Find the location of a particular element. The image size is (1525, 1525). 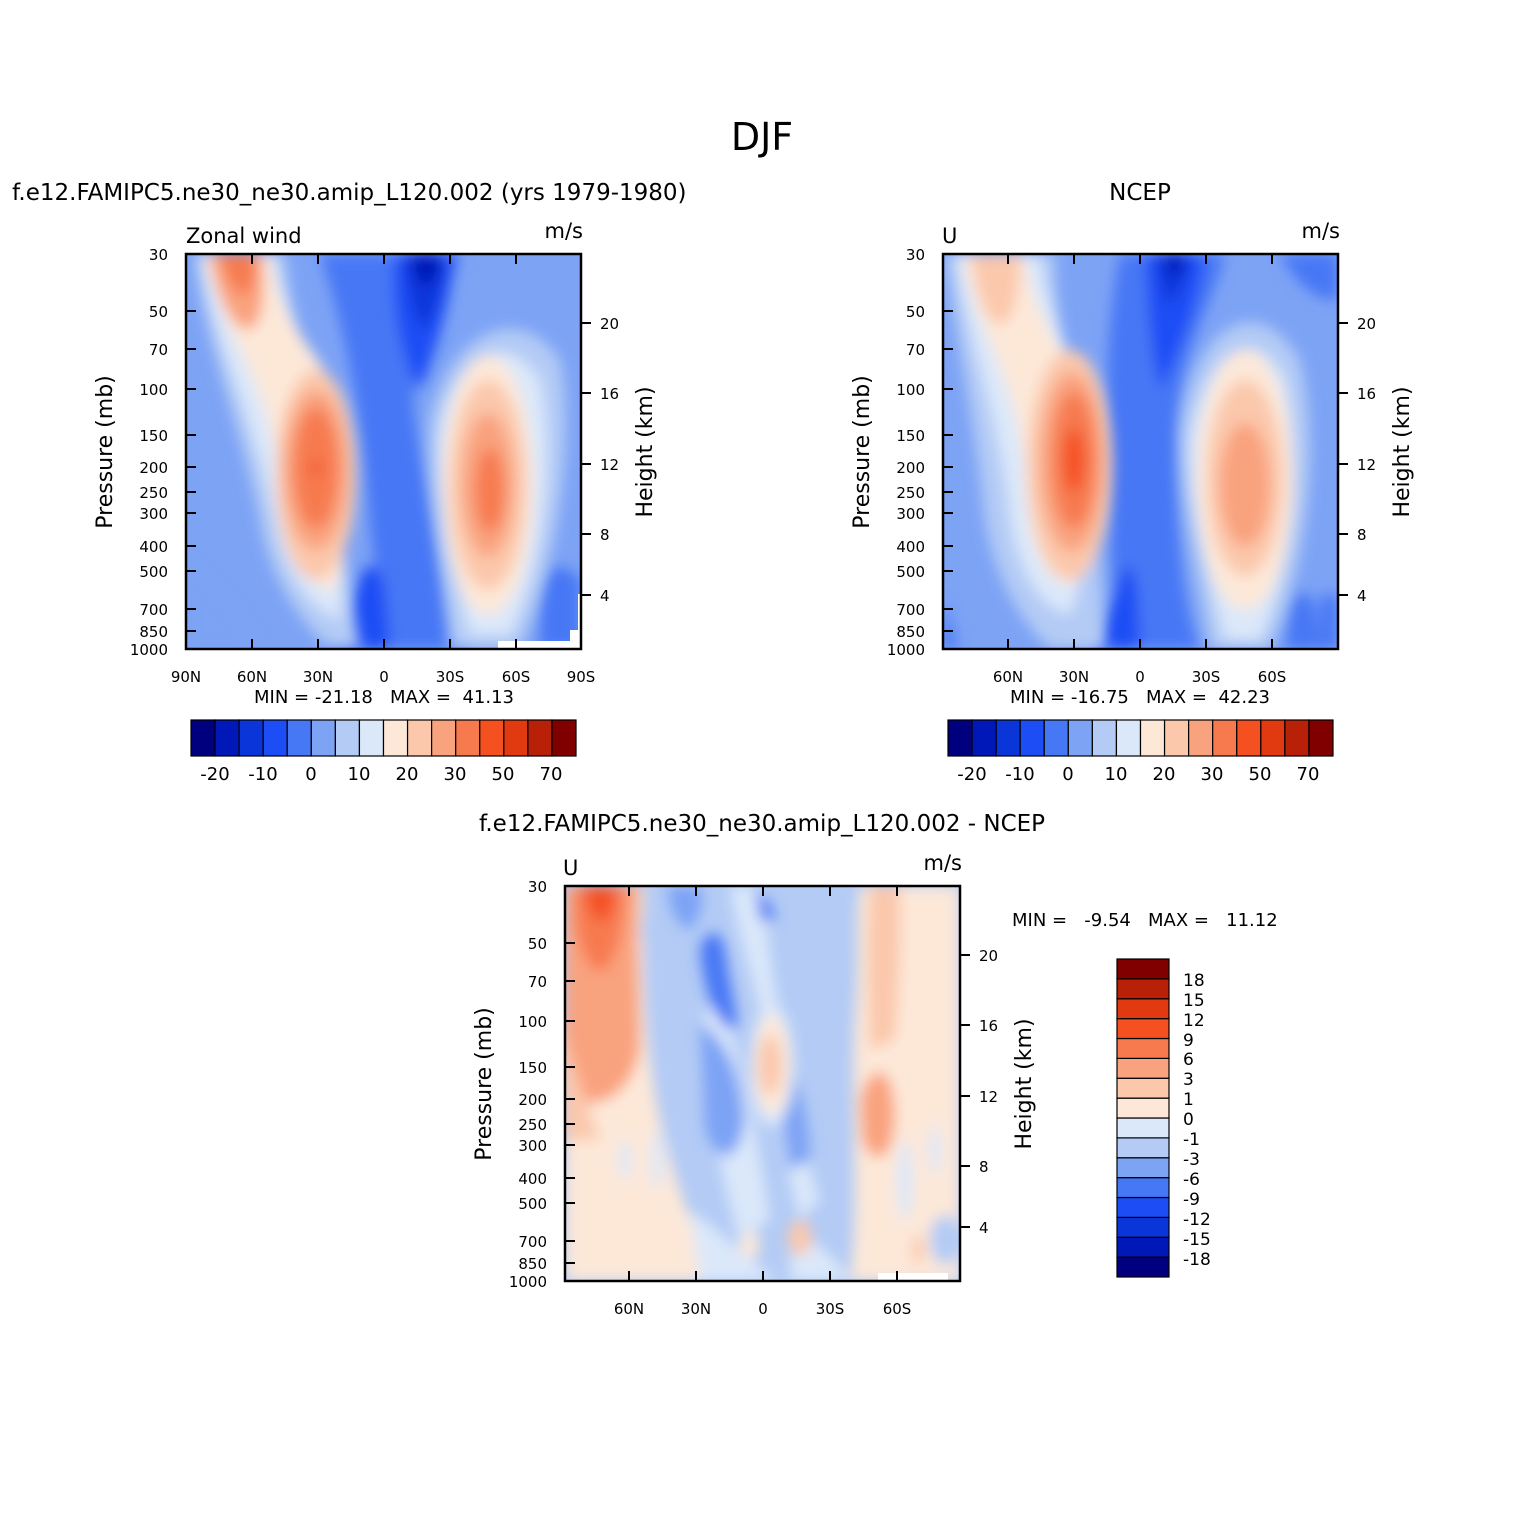

y2-tick-label: 12 is located at coordinates (988, 1097).